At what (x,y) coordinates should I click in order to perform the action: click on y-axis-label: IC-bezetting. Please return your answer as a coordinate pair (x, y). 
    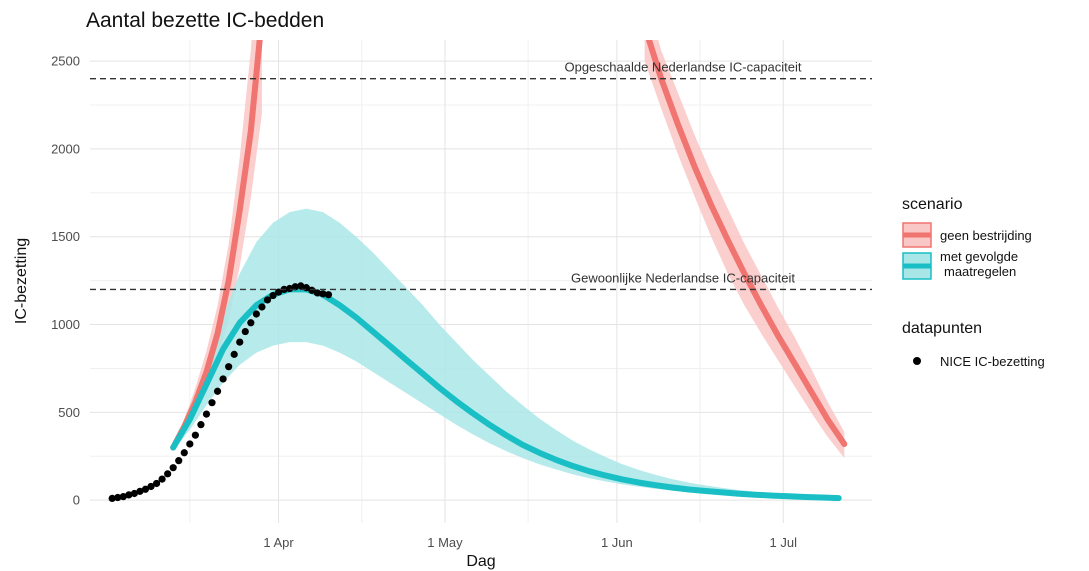
    Looking at the image, I should click on (21, 281).